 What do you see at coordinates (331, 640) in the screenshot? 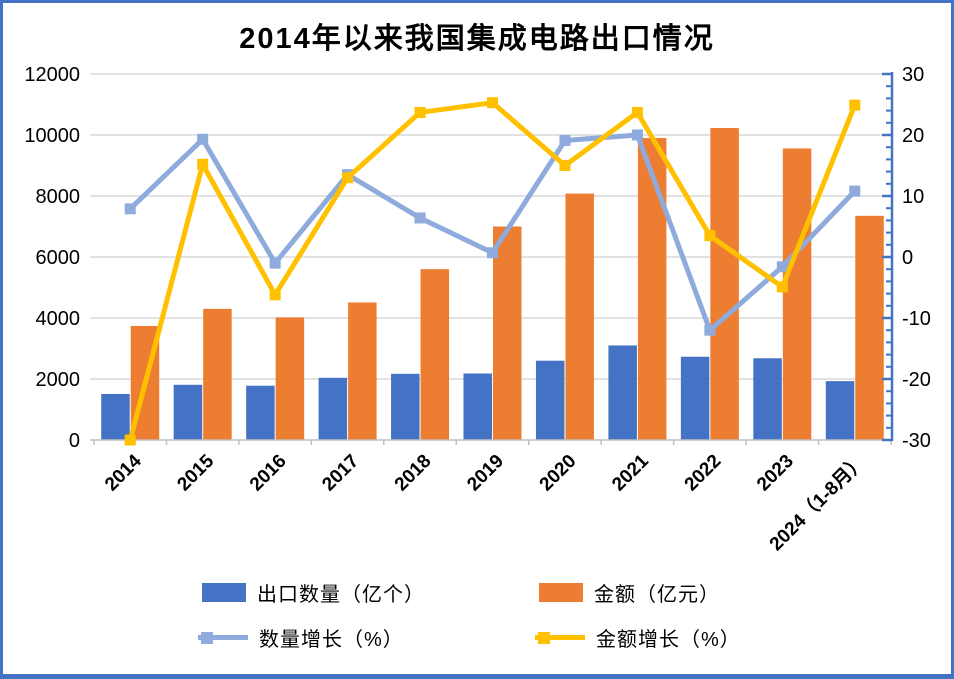
I see `legend-label-quantity-growth: 数量增长（%）` at bounding box center [331, 640].